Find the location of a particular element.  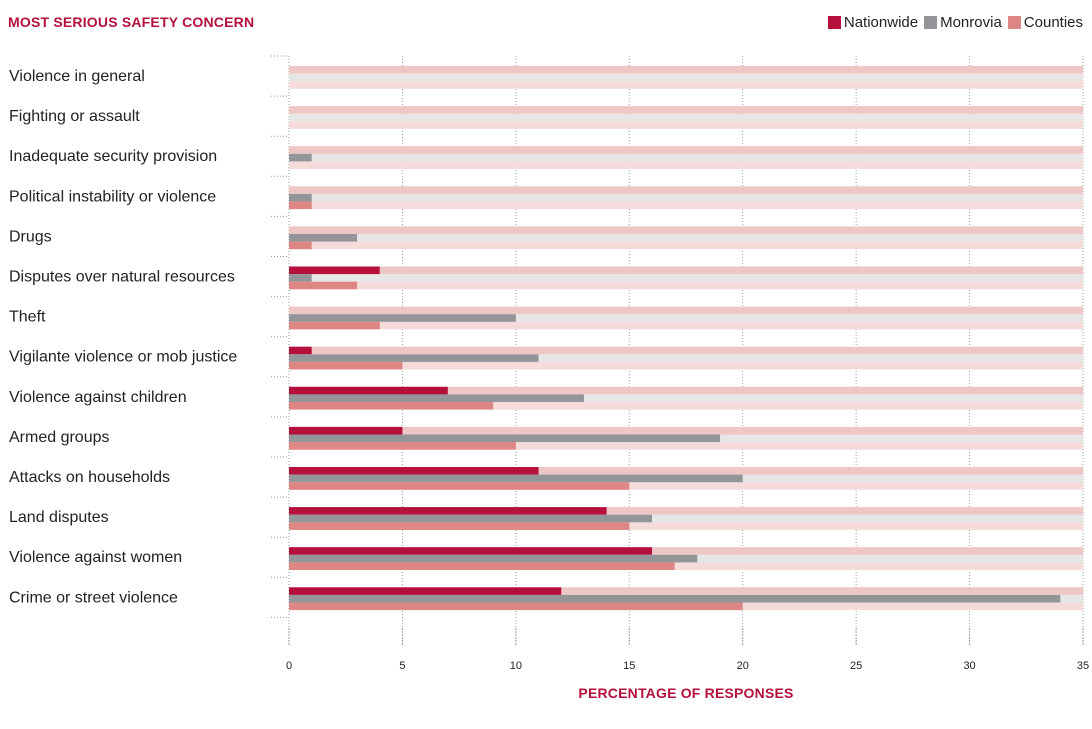

bar-monrovia-political-instability-or-violence is located at coordinates (300, 197).